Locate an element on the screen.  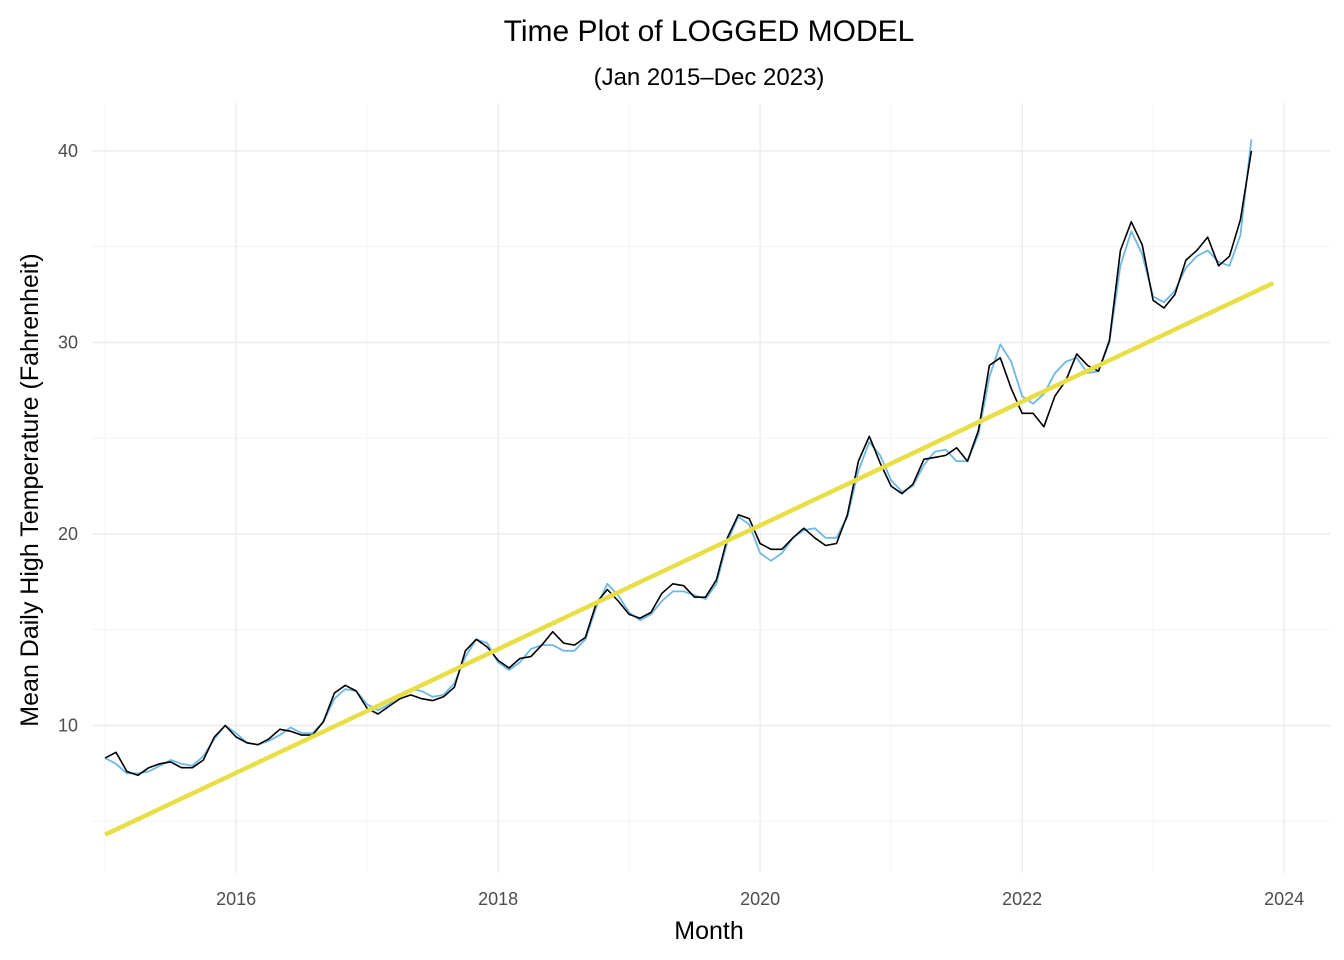
y-tick-label: 10 is located at coordinates (68, 726).